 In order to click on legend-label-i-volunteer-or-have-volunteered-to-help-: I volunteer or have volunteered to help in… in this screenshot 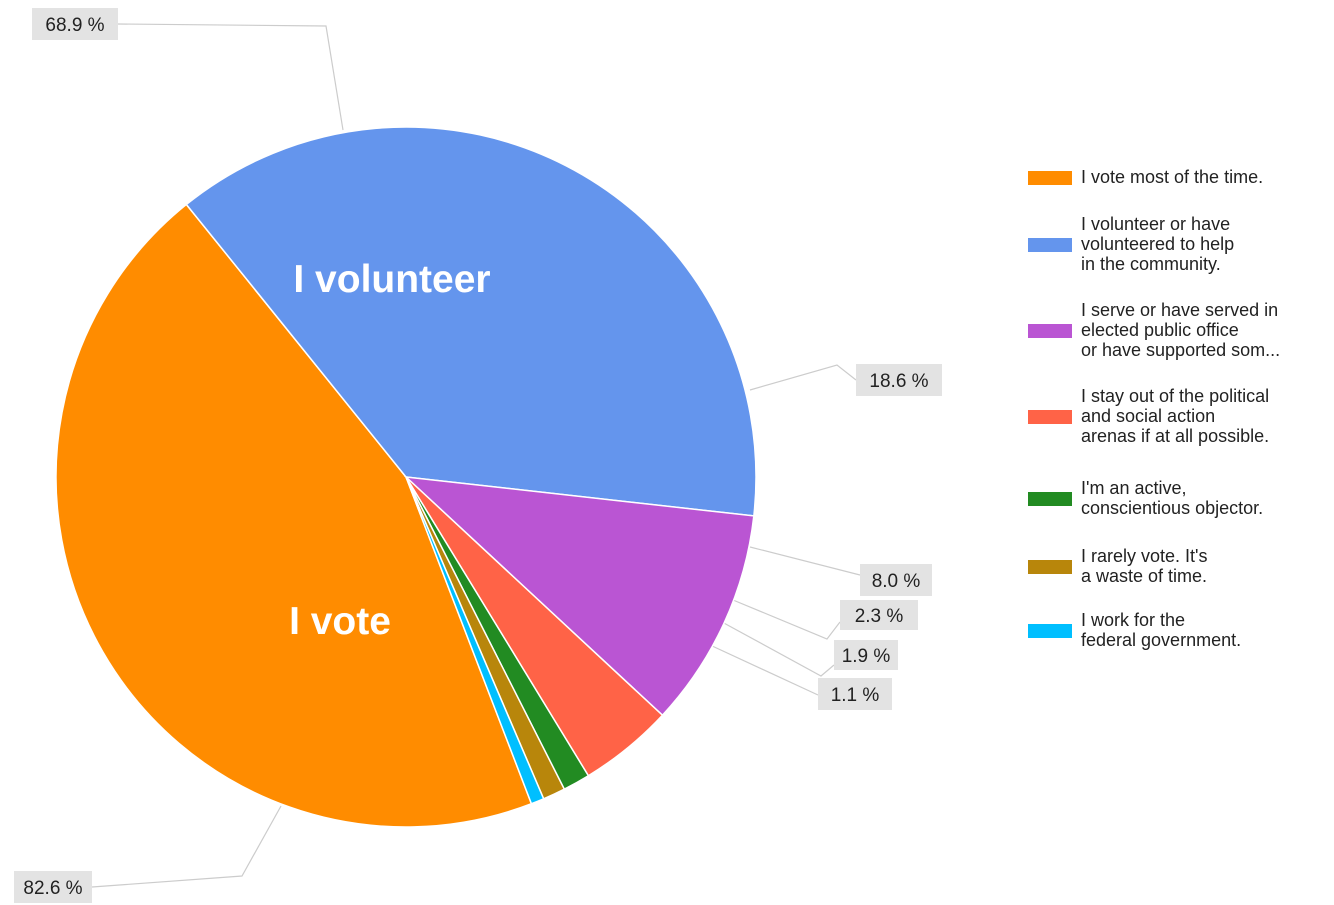, I will do `click(1157, 244)`.